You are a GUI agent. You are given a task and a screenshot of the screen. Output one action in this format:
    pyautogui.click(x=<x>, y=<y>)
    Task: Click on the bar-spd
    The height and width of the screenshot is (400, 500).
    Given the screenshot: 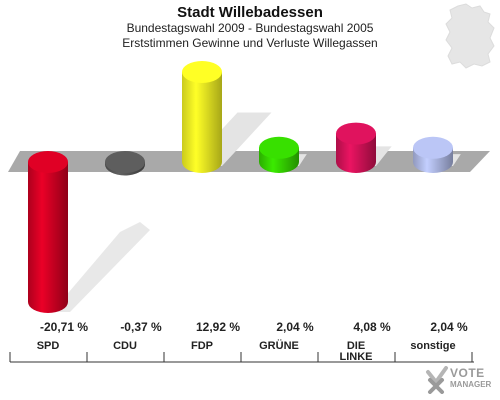 What is the action you would take?
    pyautogui.click(x=48, y=232)
    